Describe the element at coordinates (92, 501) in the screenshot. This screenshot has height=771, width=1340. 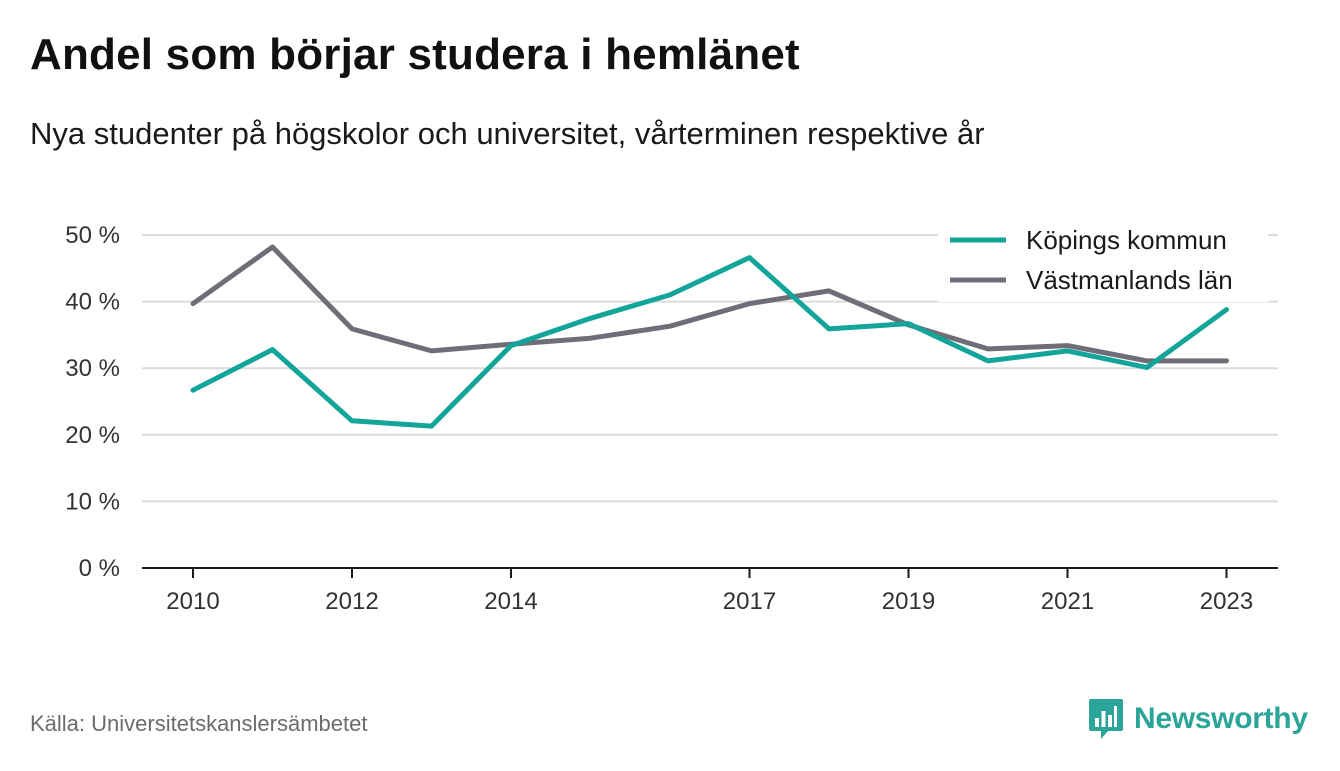
I see `y-tick-label: 10 %` at that location.